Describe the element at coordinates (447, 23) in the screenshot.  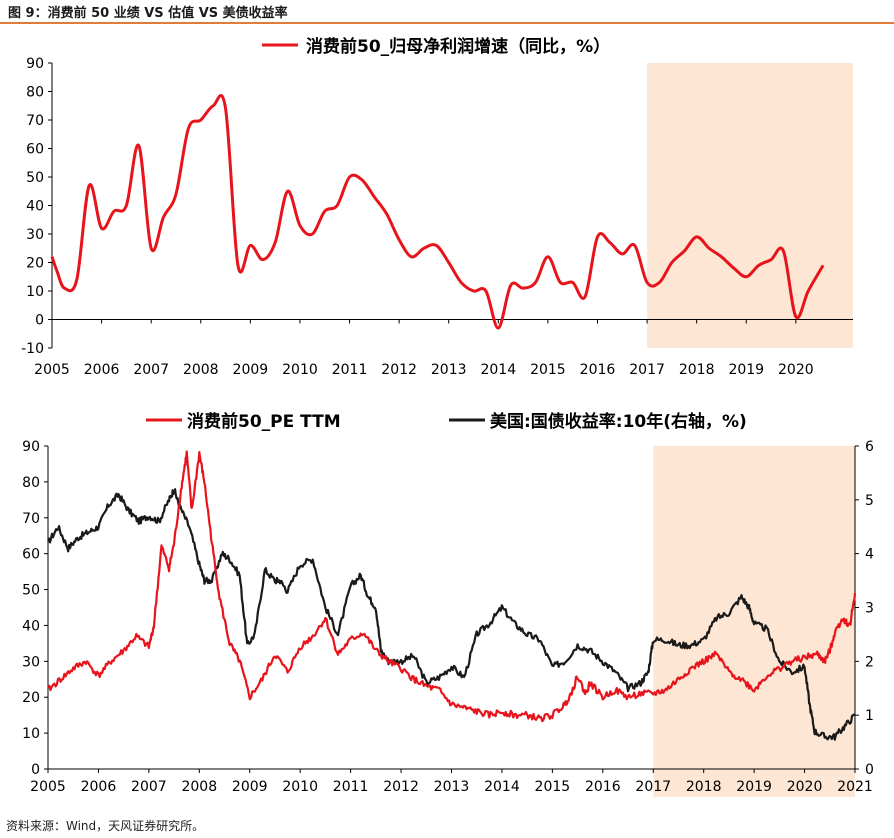
I see `title-rule` at that location.